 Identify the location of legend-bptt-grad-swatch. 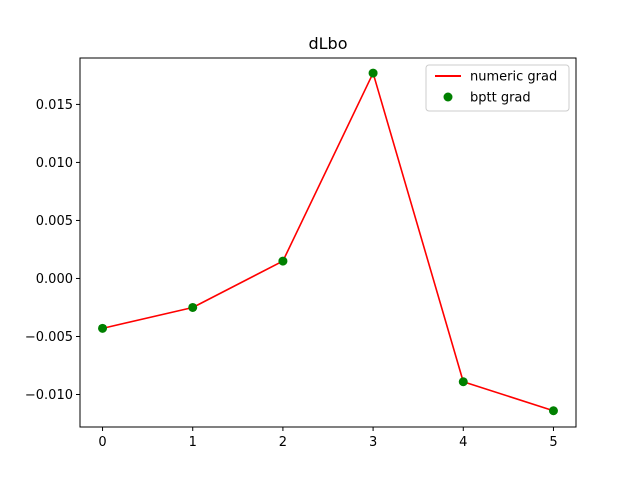
(448, 97).